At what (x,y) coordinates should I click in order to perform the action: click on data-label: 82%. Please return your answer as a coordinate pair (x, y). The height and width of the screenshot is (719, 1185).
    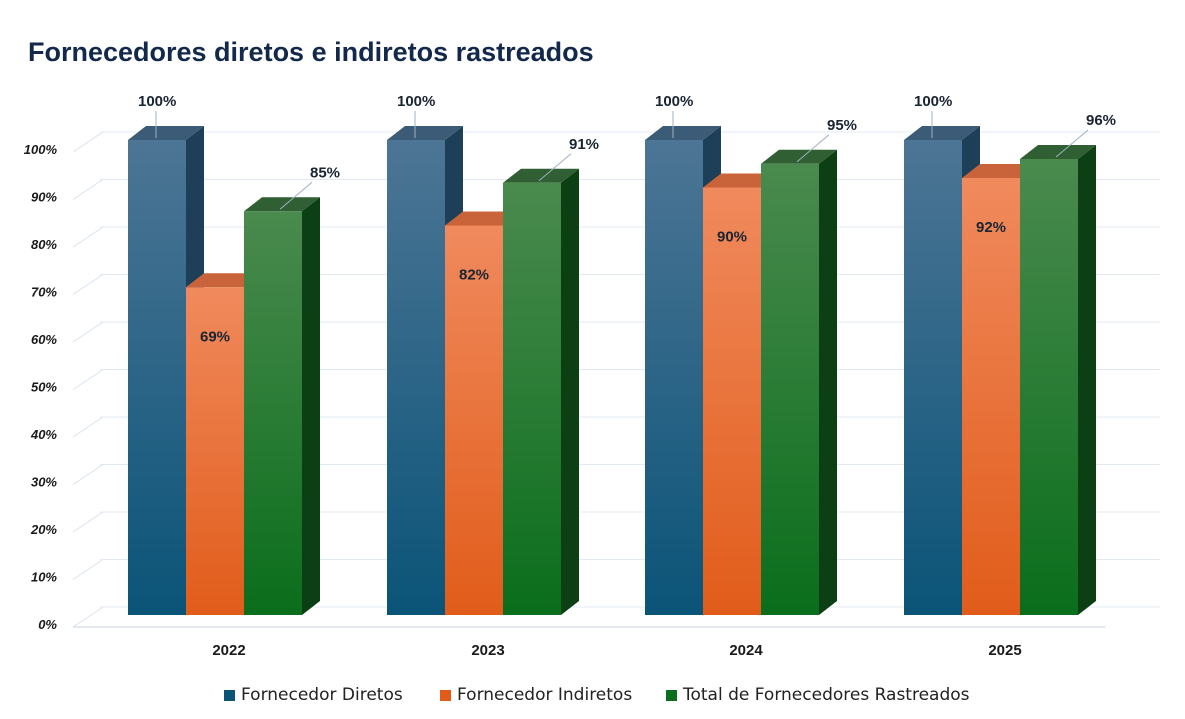
    Looking at the image, I should click on (474, 275).